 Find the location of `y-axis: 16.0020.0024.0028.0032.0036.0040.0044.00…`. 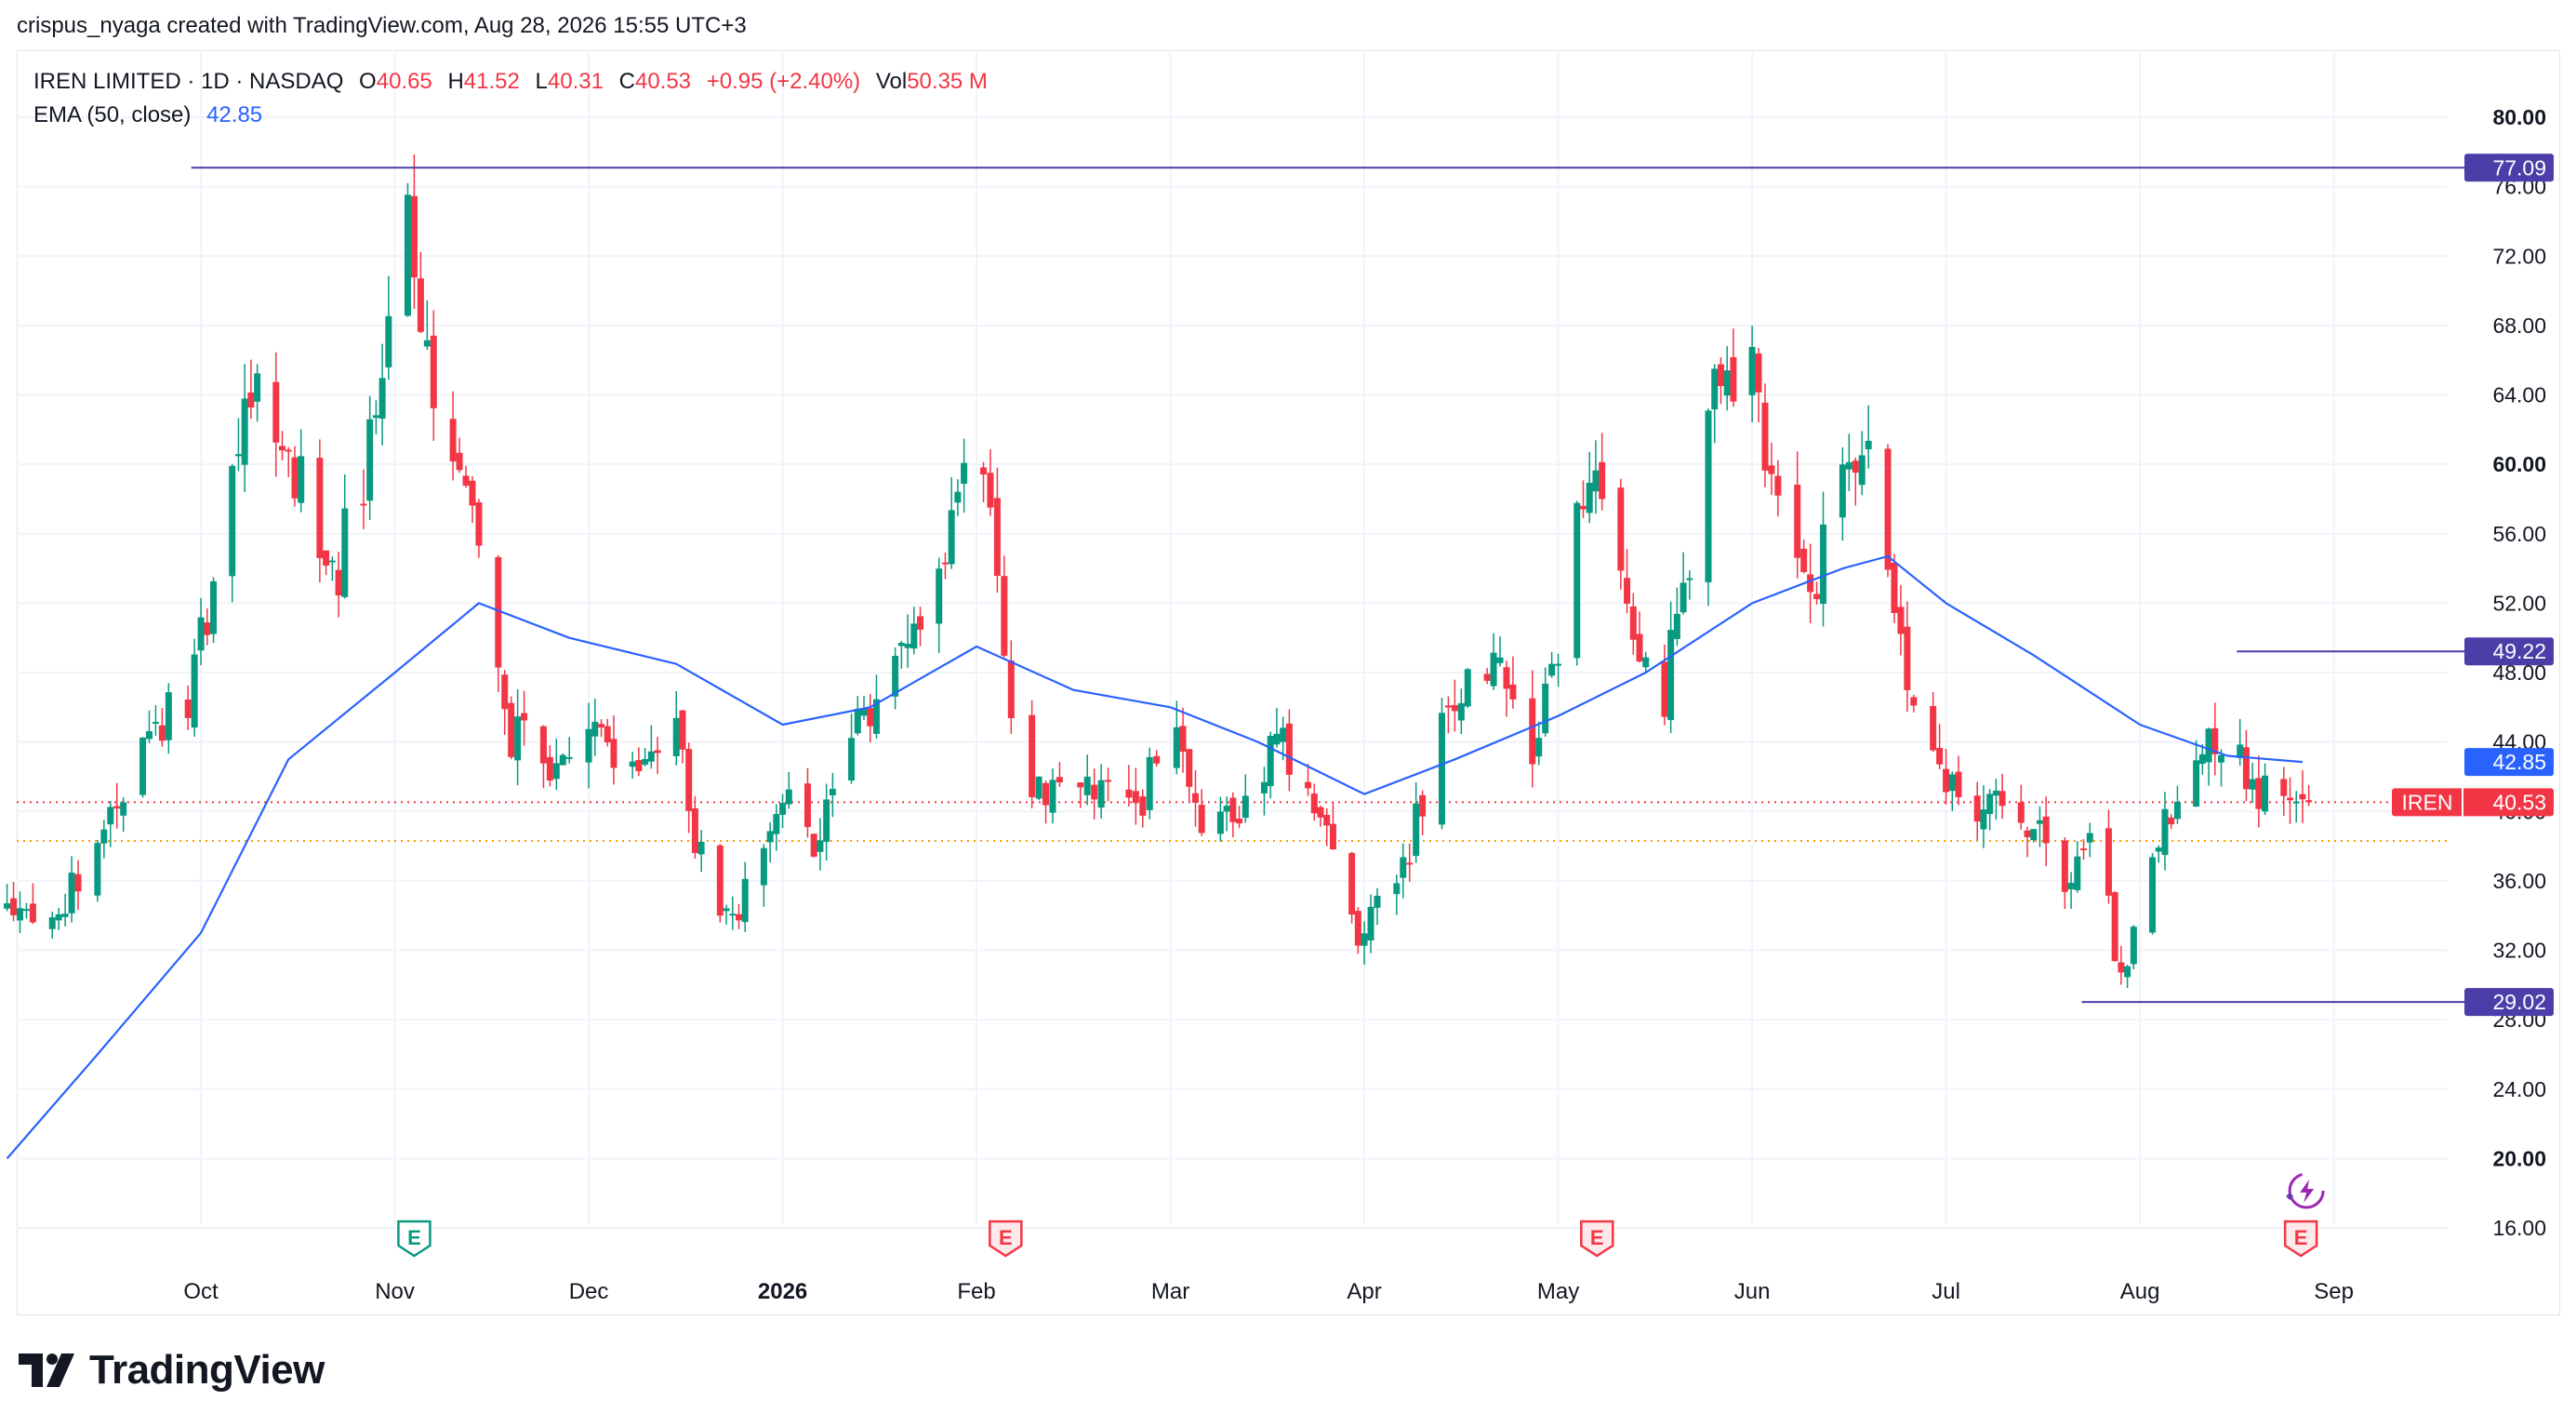

y-axis: 16.0020.0024.0028.0032.0036.0040.0044.00… is located at coordinates (2519, 672).